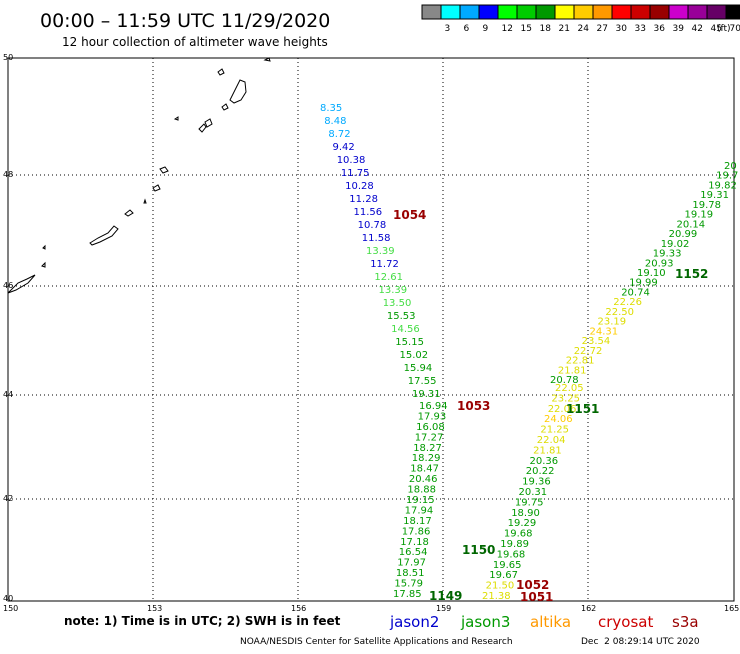 The image size is (740, 654). What do you see at coordinates (431, 12) in the screenshot?
I see `legend-swatch-base` at bounding box center [431, 12].